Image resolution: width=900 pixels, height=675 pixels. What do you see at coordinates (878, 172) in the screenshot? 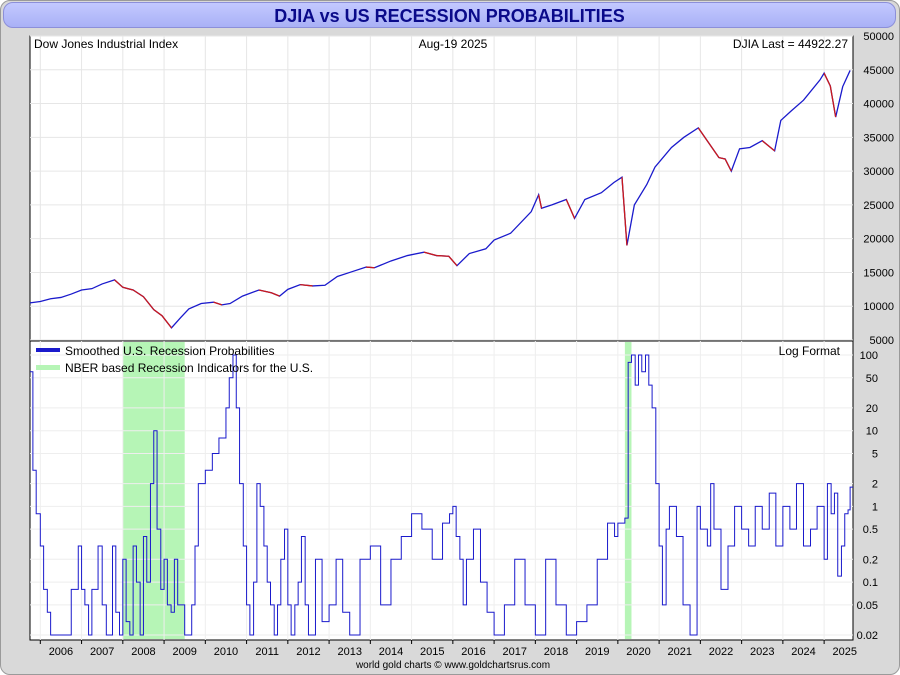
I see `upper-y-tick-label: 30000` at bounding box center [878, 172].